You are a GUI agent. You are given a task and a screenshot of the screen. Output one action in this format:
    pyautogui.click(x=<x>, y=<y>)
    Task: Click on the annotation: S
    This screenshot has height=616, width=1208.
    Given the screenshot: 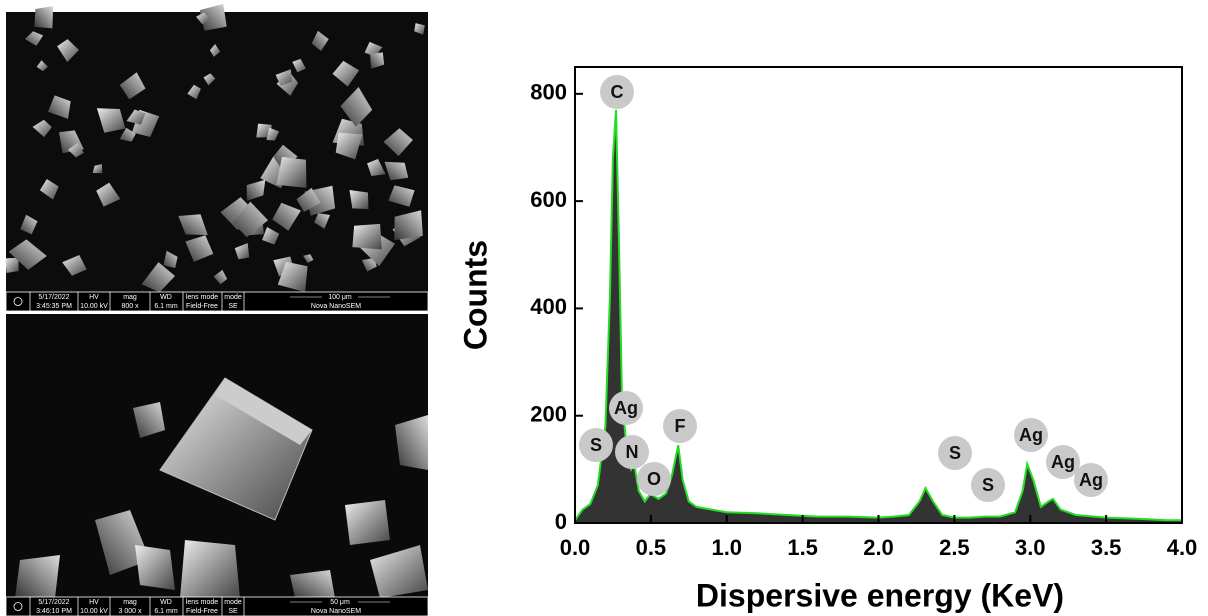 What is the action you would take?
    pyautogui.click(x=988, y=485)
    